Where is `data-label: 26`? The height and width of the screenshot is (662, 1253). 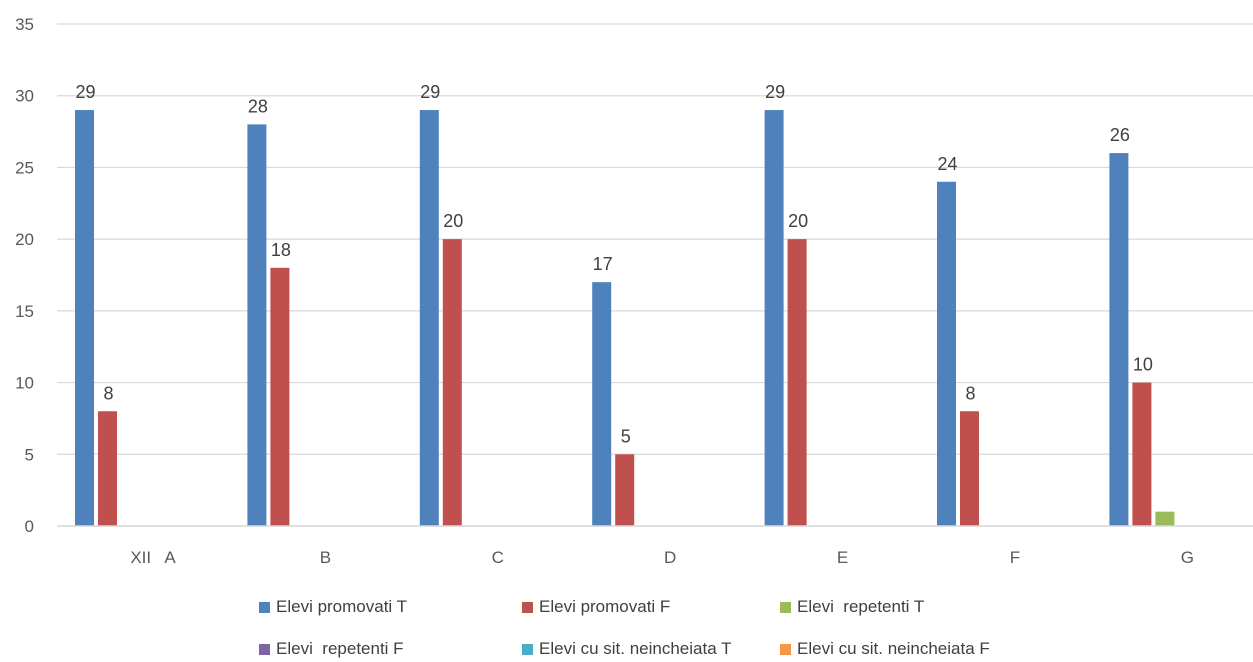 data-label: 26 is located at coordinates (1120, 135).